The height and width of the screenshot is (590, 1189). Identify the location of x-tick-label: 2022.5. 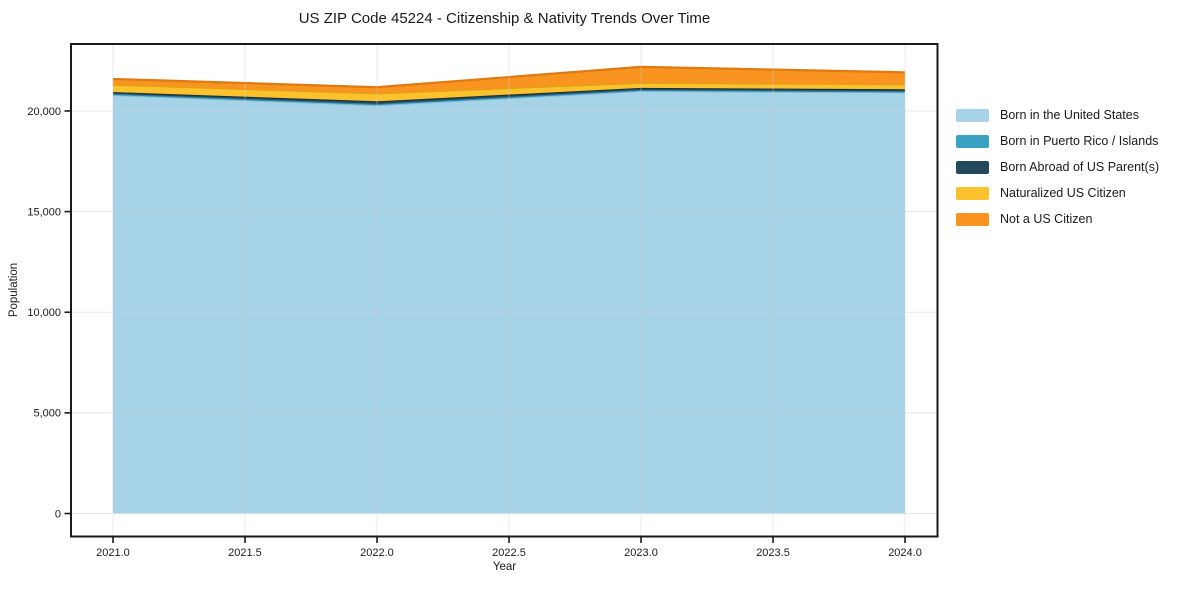
(509, 553).